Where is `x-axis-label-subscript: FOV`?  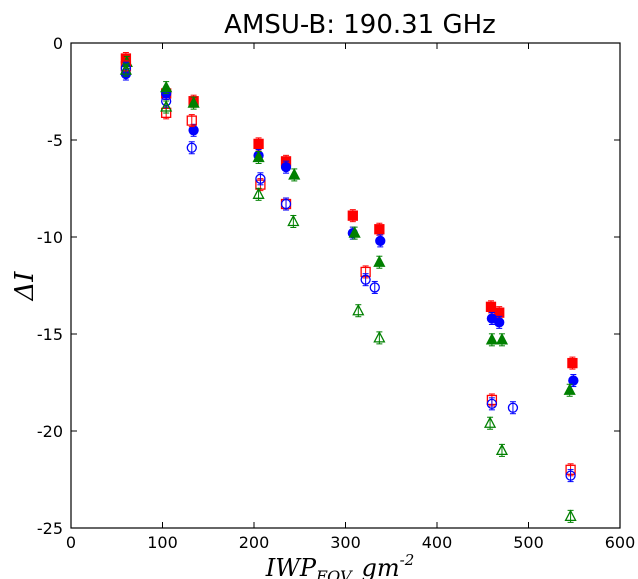 x-axis-label-subscript: FOV is located at coordinates (334, 573).